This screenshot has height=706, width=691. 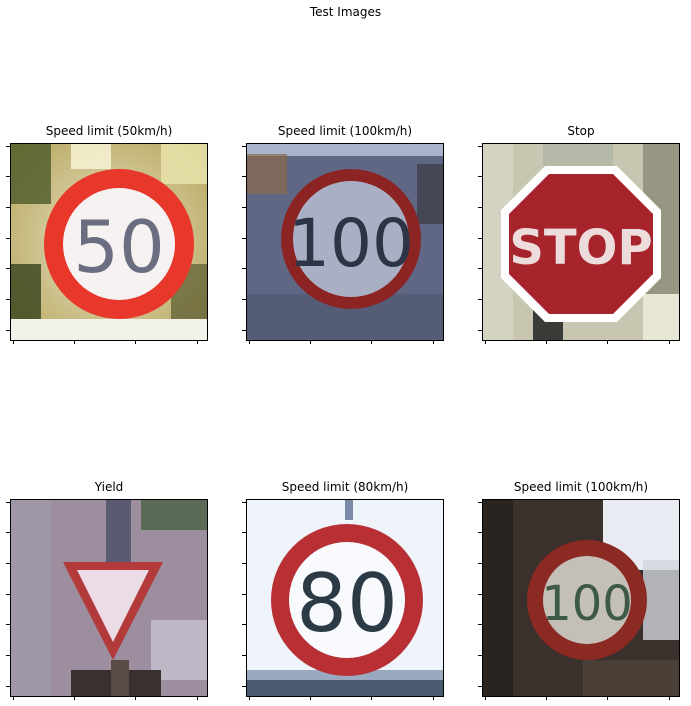 I want to click on image-frame-1: 50, so click(x=107, y=243).